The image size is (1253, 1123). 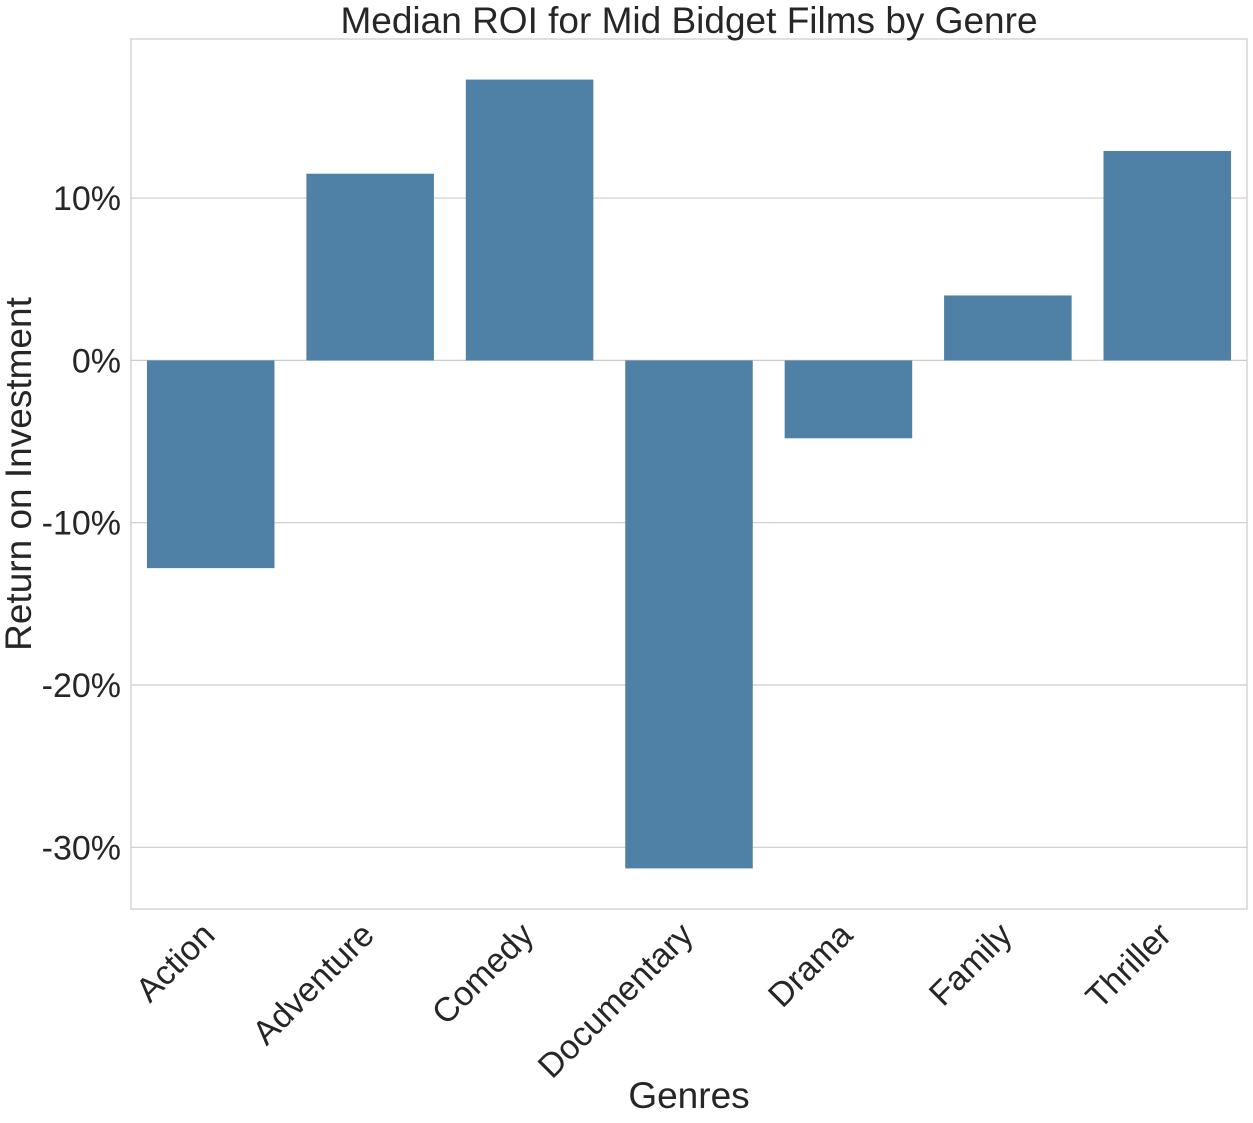 What do you see at coordinates (96, 361) in the screenshot?
I see `y-tick-label: 0%` at bounding box center [96, 361].